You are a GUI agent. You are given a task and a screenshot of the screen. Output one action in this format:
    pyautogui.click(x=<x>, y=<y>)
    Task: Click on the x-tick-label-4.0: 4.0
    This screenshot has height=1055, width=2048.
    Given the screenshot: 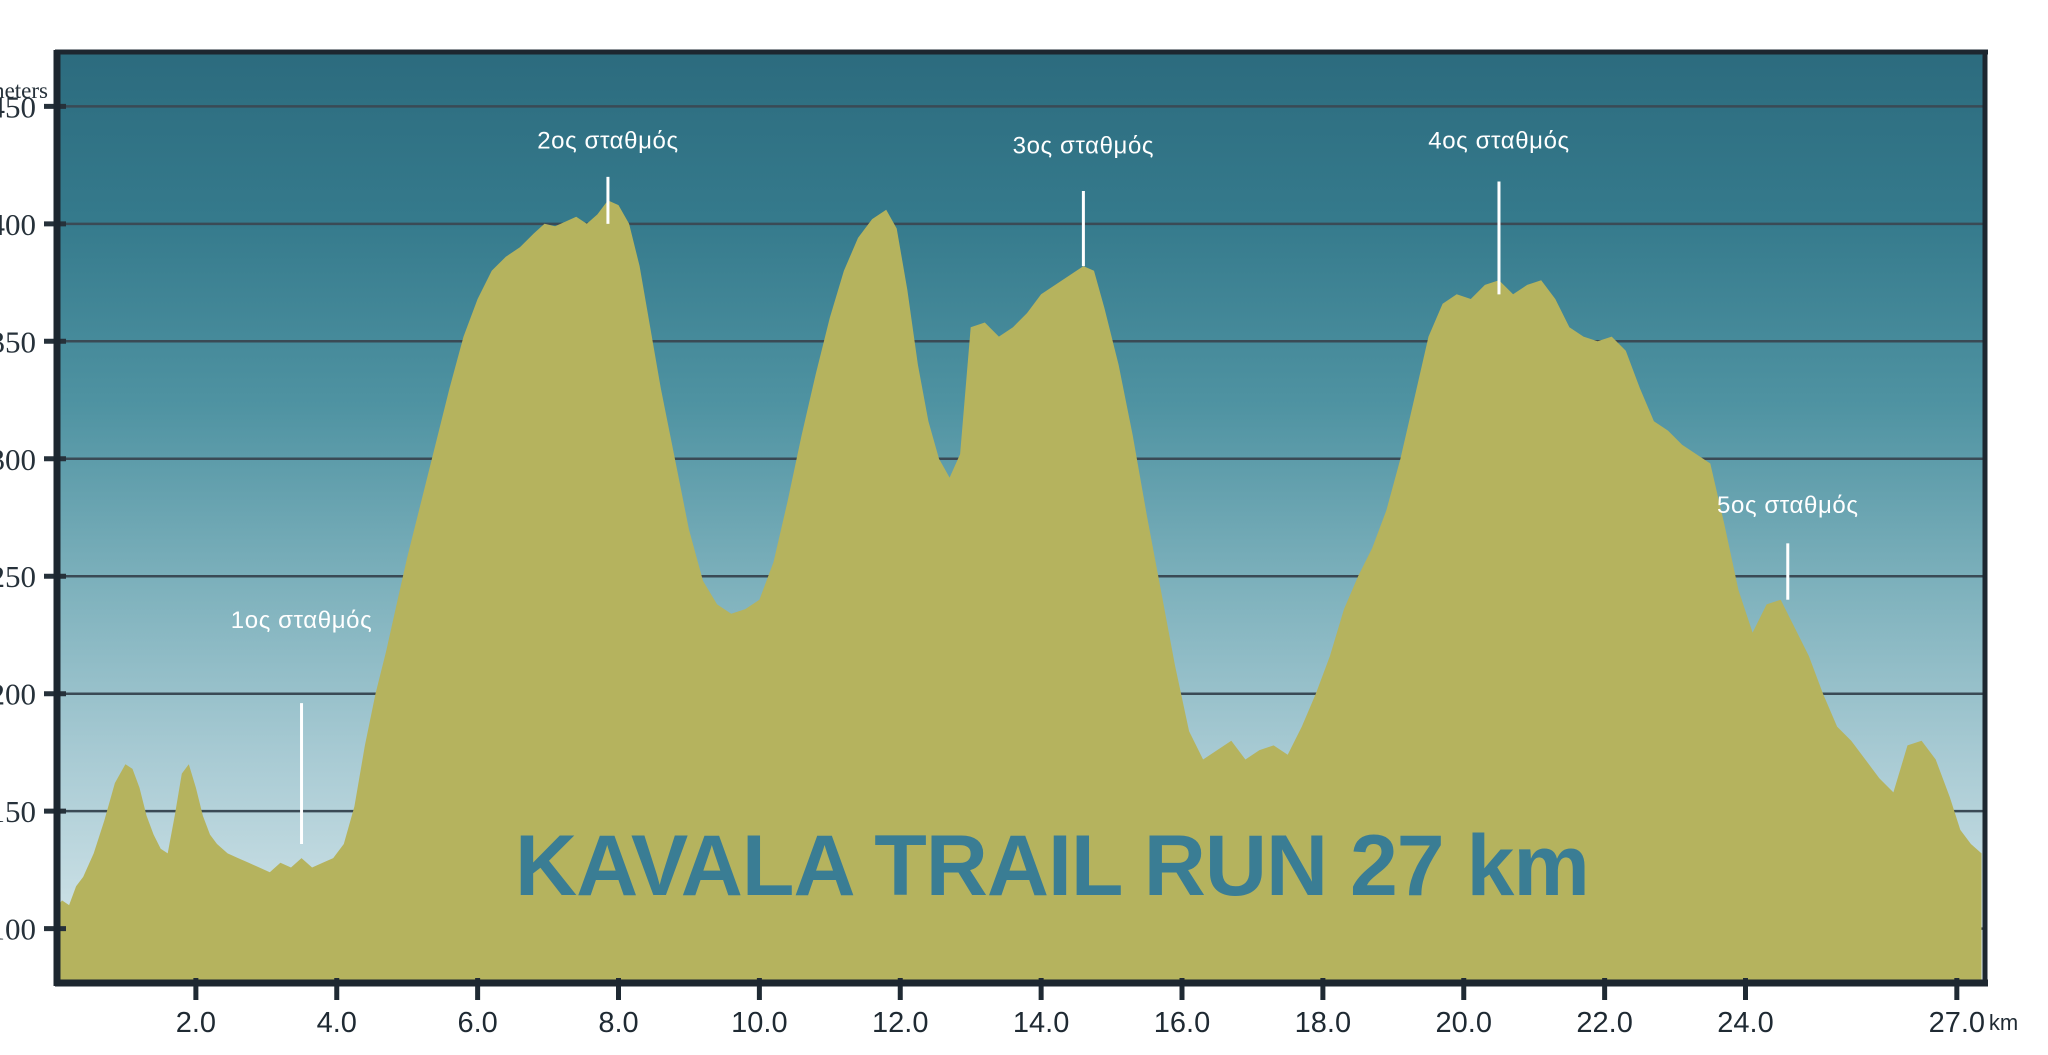 What is the action you would take?
    pyautogui.click(x=337, y=1023)
    